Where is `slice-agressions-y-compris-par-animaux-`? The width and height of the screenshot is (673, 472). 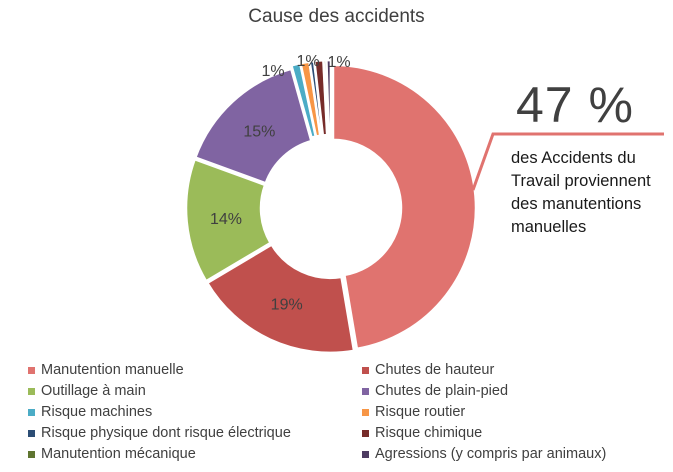 slice-agressions-y-compris-par-animaux- is located at coordinates (329, 97).